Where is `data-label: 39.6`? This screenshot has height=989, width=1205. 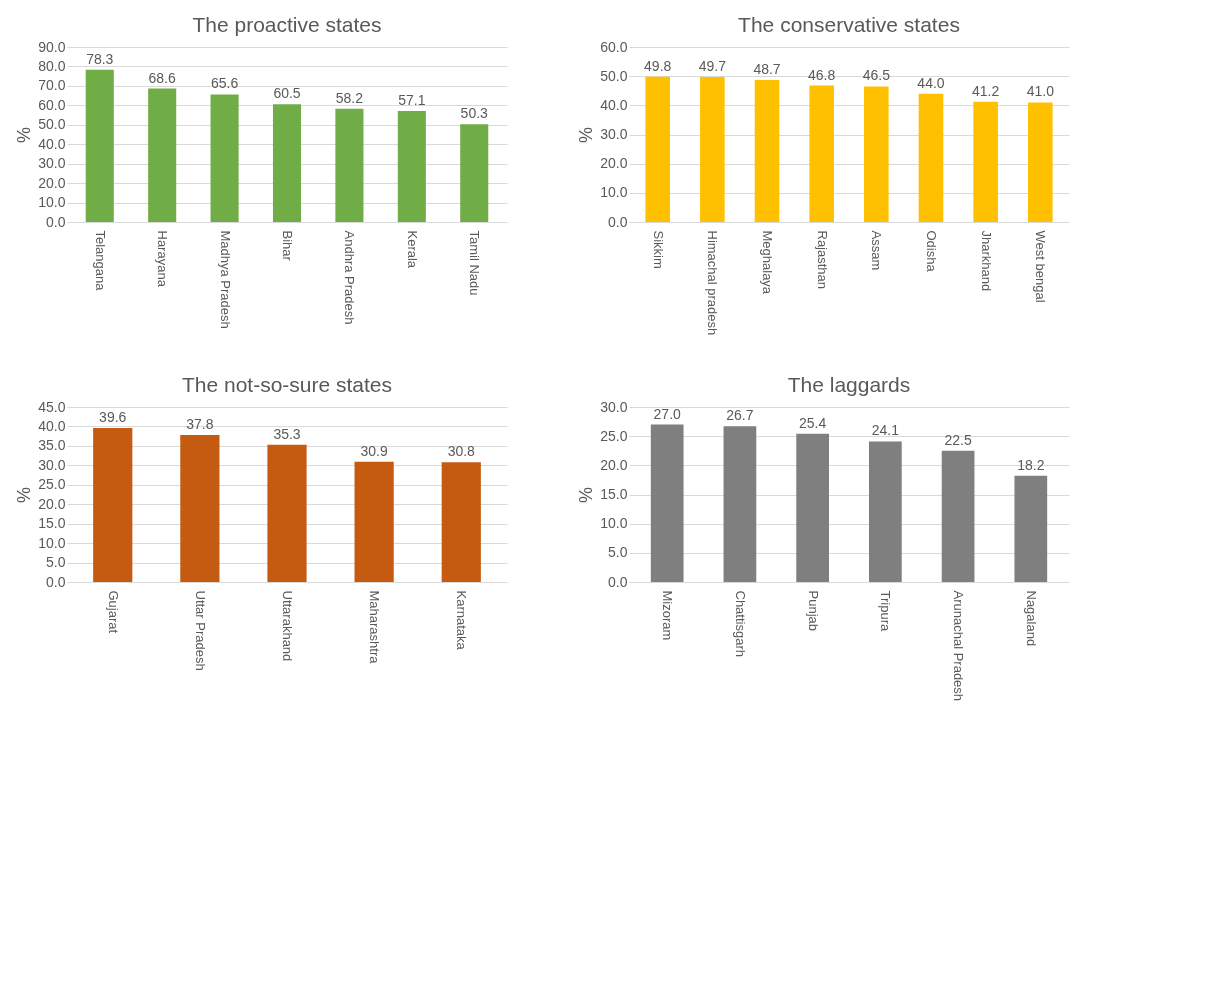 data-label: 39.6 is located at coordinates (113, 417).